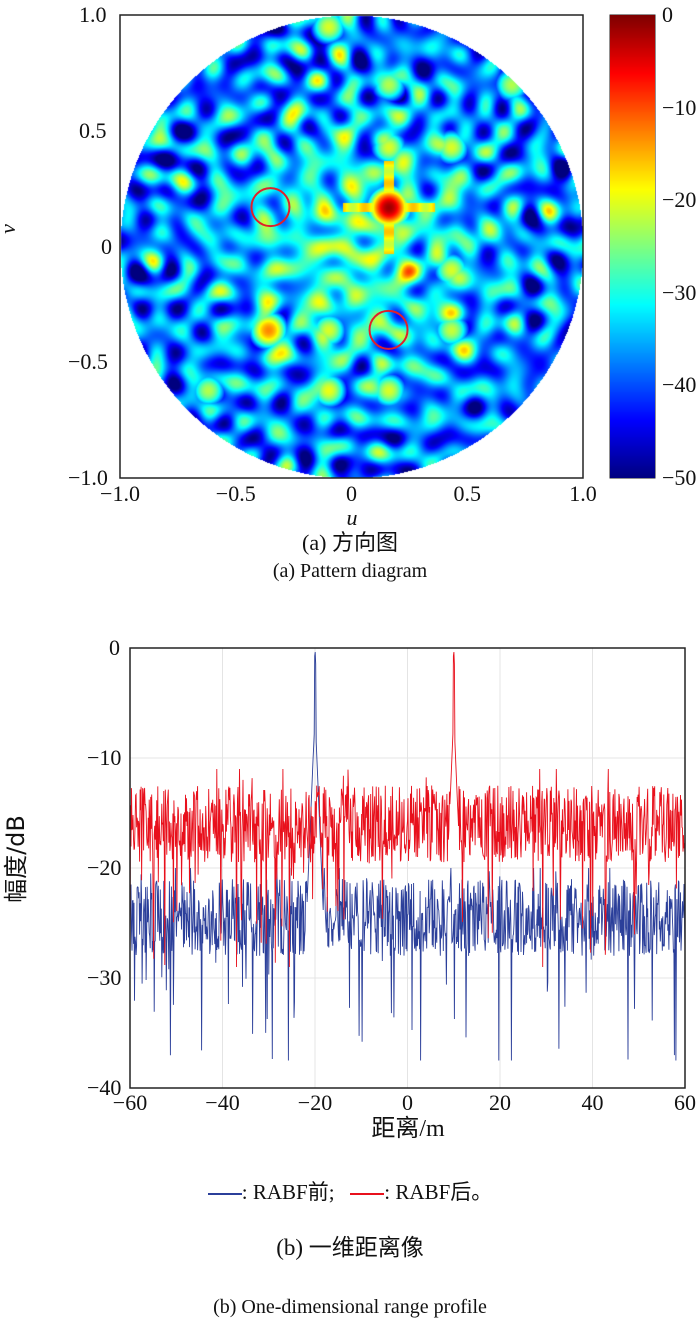 The image size is (700, 1342). What do you see at coordinates (10, 229) in the screenshot?
I see `y-axis-label: v` at bounding box center [10, 229].